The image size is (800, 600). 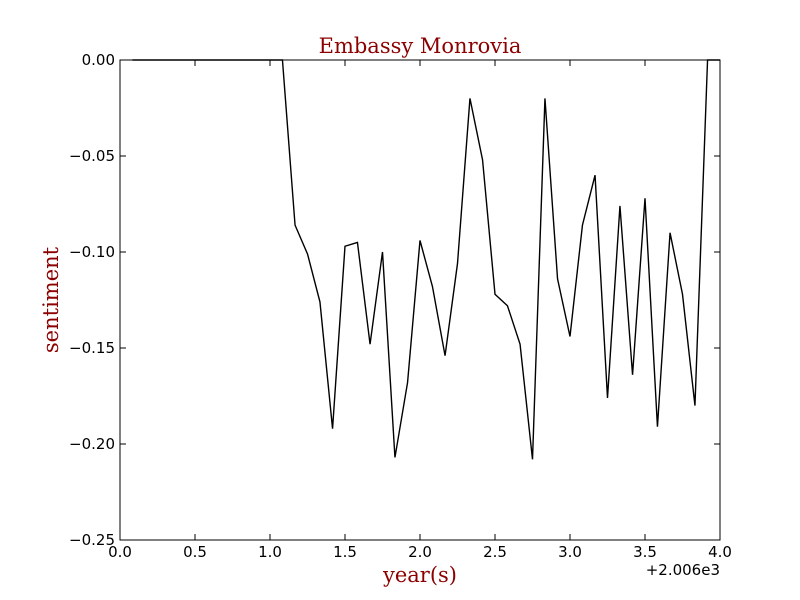 I want to click on chart-title: Embassy Monrovia, so click(x=420, y=46).